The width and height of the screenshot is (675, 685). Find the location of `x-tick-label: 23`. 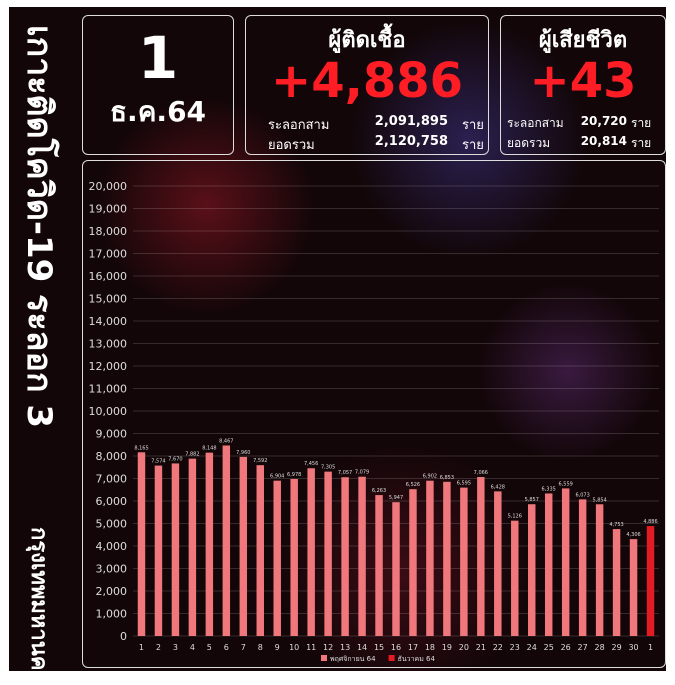

x-tick-label: 23 is located at coordinates (515, 647).